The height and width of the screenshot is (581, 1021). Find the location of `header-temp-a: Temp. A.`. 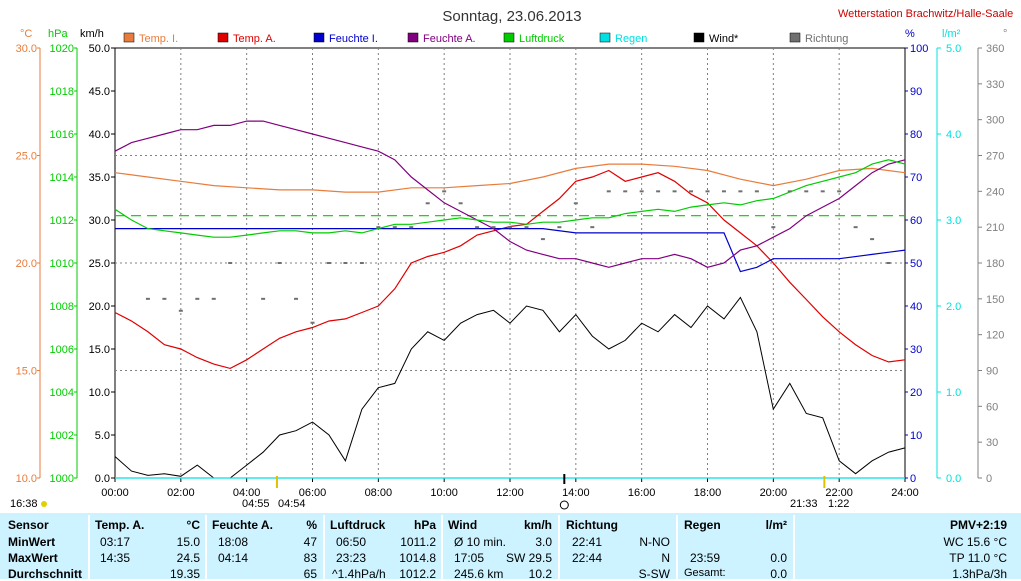

header-temp-a: Temp. A. is located at coordinates (120, 525).